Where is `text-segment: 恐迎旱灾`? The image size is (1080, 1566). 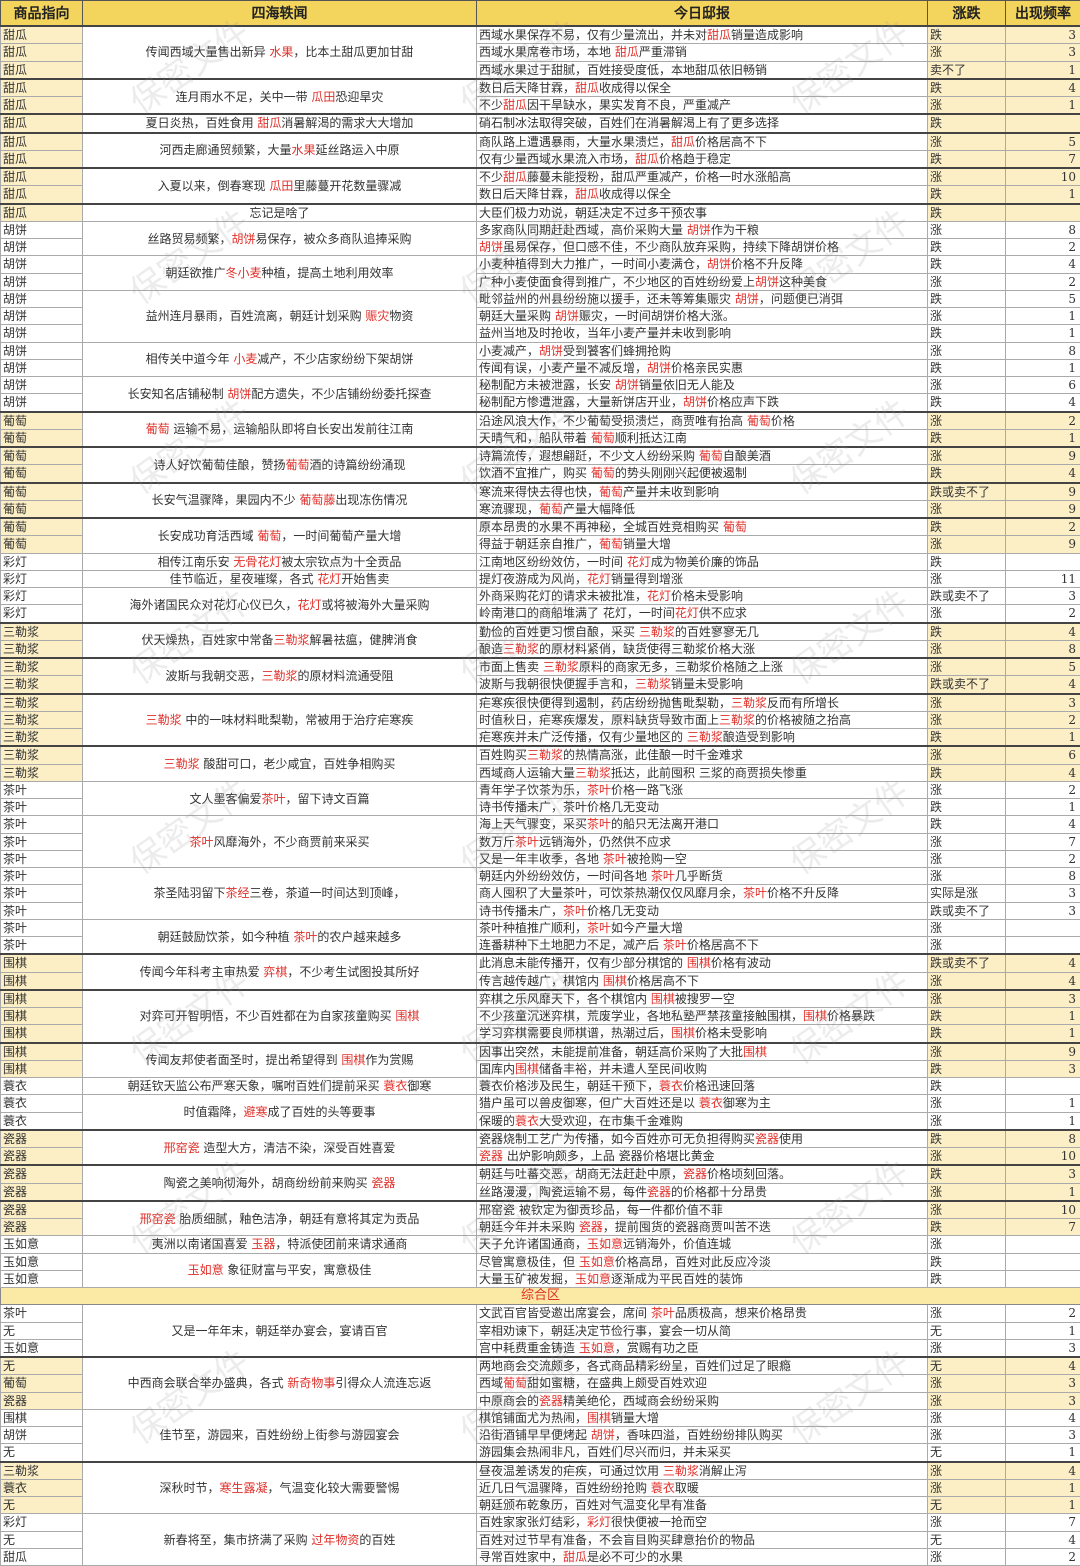 text-segment: 恐迎旱灾 is located at coordinates (359, 97).